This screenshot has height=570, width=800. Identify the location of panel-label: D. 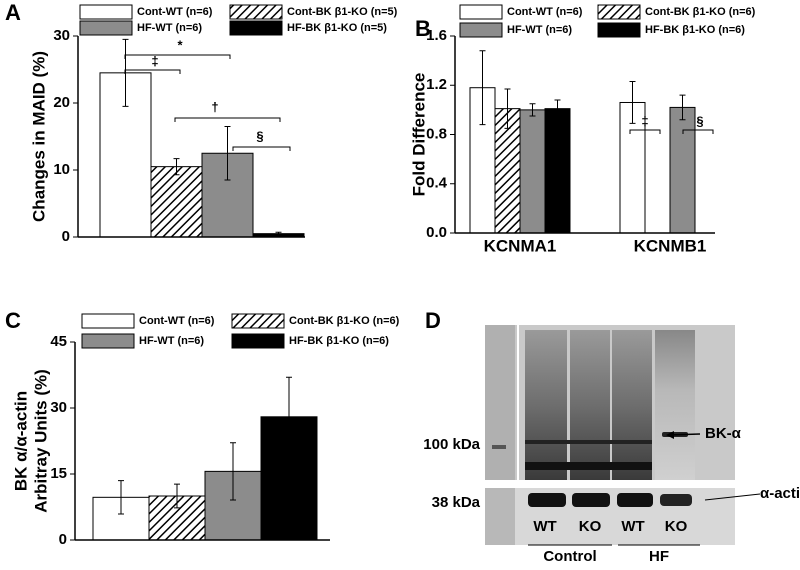
(433, 320).